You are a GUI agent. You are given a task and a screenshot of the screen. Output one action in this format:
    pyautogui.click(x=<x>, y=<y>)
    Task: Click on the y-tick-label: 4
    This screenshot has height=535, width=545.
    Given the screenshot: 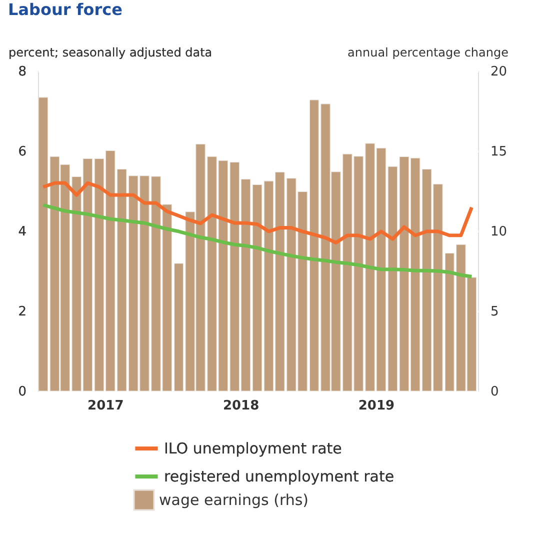 What is the action you would take?
    pyautogui.click(x=22, y=232)
    